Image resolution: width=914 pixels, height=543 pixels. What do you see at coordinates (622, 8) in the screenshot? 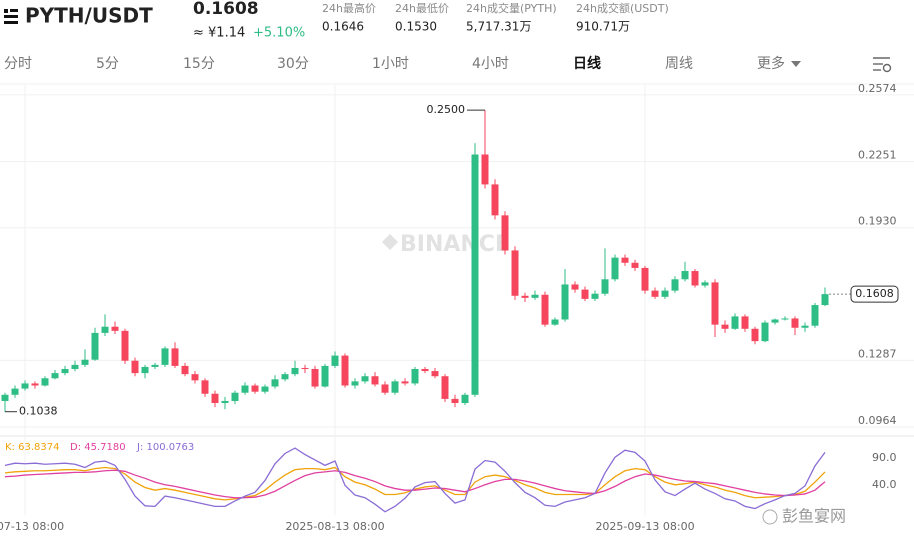
I see `stat-label: 24h成交额(USDT)` at bounding box center [622, 8].